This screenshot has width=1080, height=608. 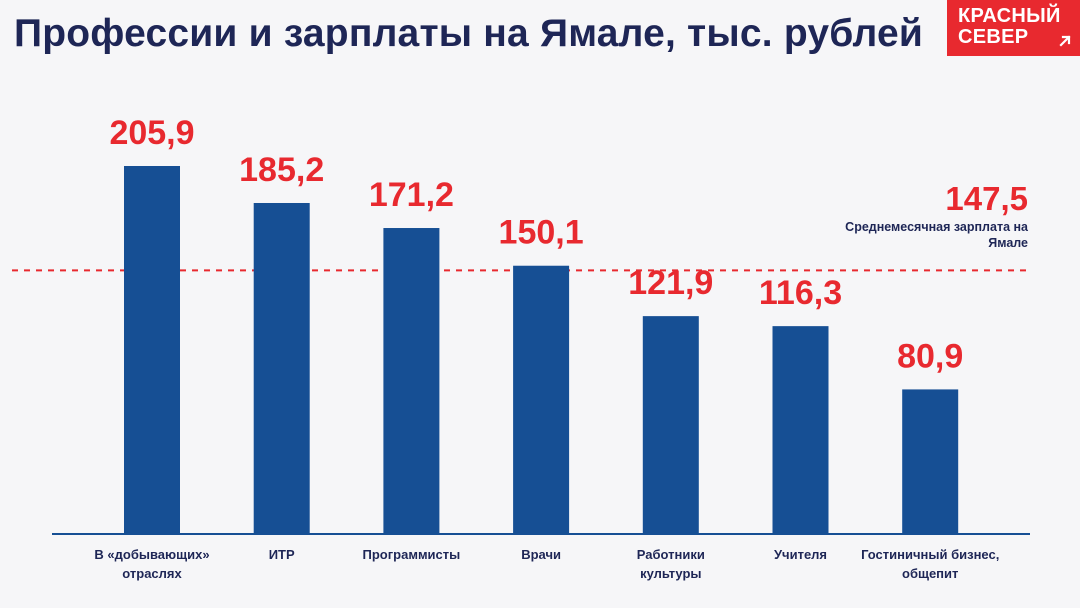 What do you see at coordinates (541, 554) in the screenshot?
I see `category-label-3: Врачи` at bounding box center [541, 554].